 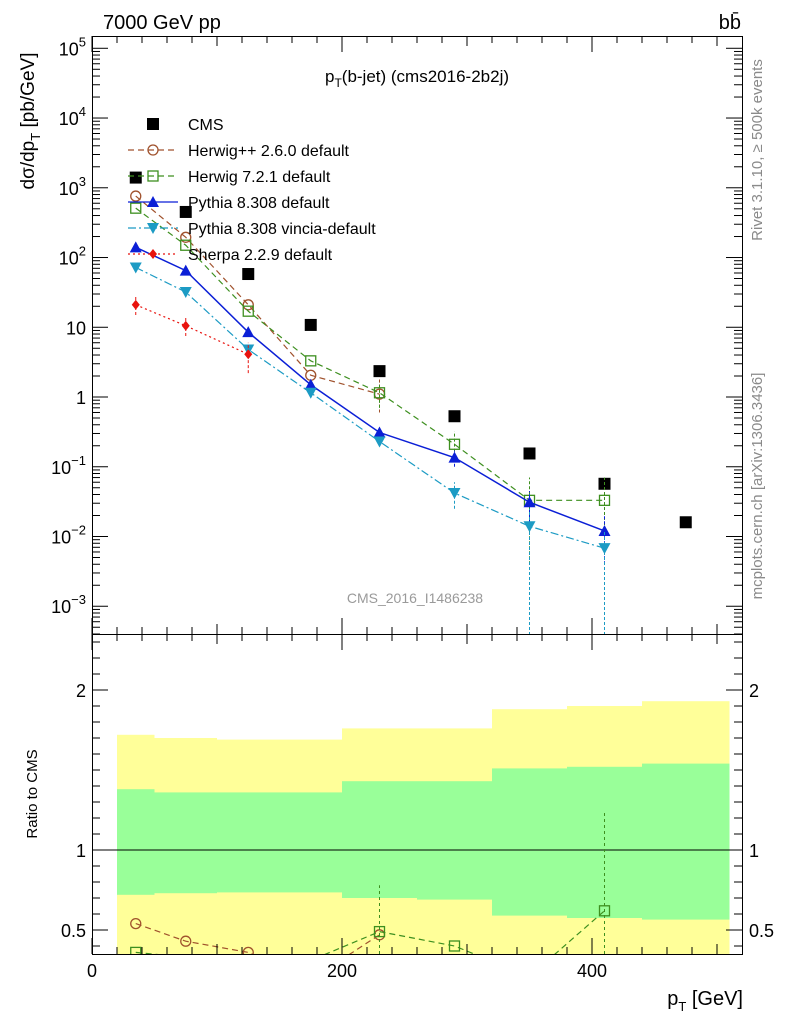 I want to click on y-tick-exponent: −2, so click(x=78, y=530).